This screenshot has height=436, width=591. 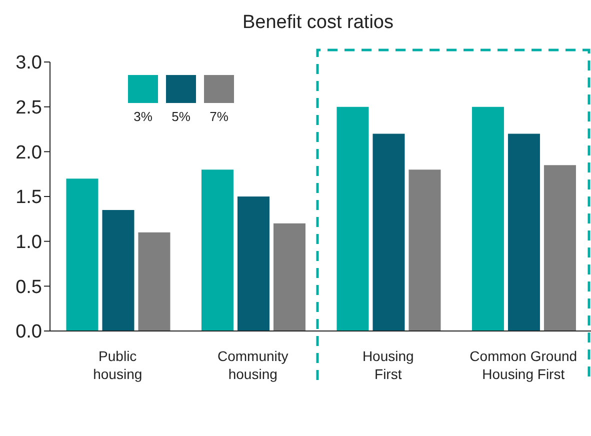 What do you see at coordinates (181, 116) in the screenshot?
I see `legend-label: 5%` at bounding box center [181, 116].